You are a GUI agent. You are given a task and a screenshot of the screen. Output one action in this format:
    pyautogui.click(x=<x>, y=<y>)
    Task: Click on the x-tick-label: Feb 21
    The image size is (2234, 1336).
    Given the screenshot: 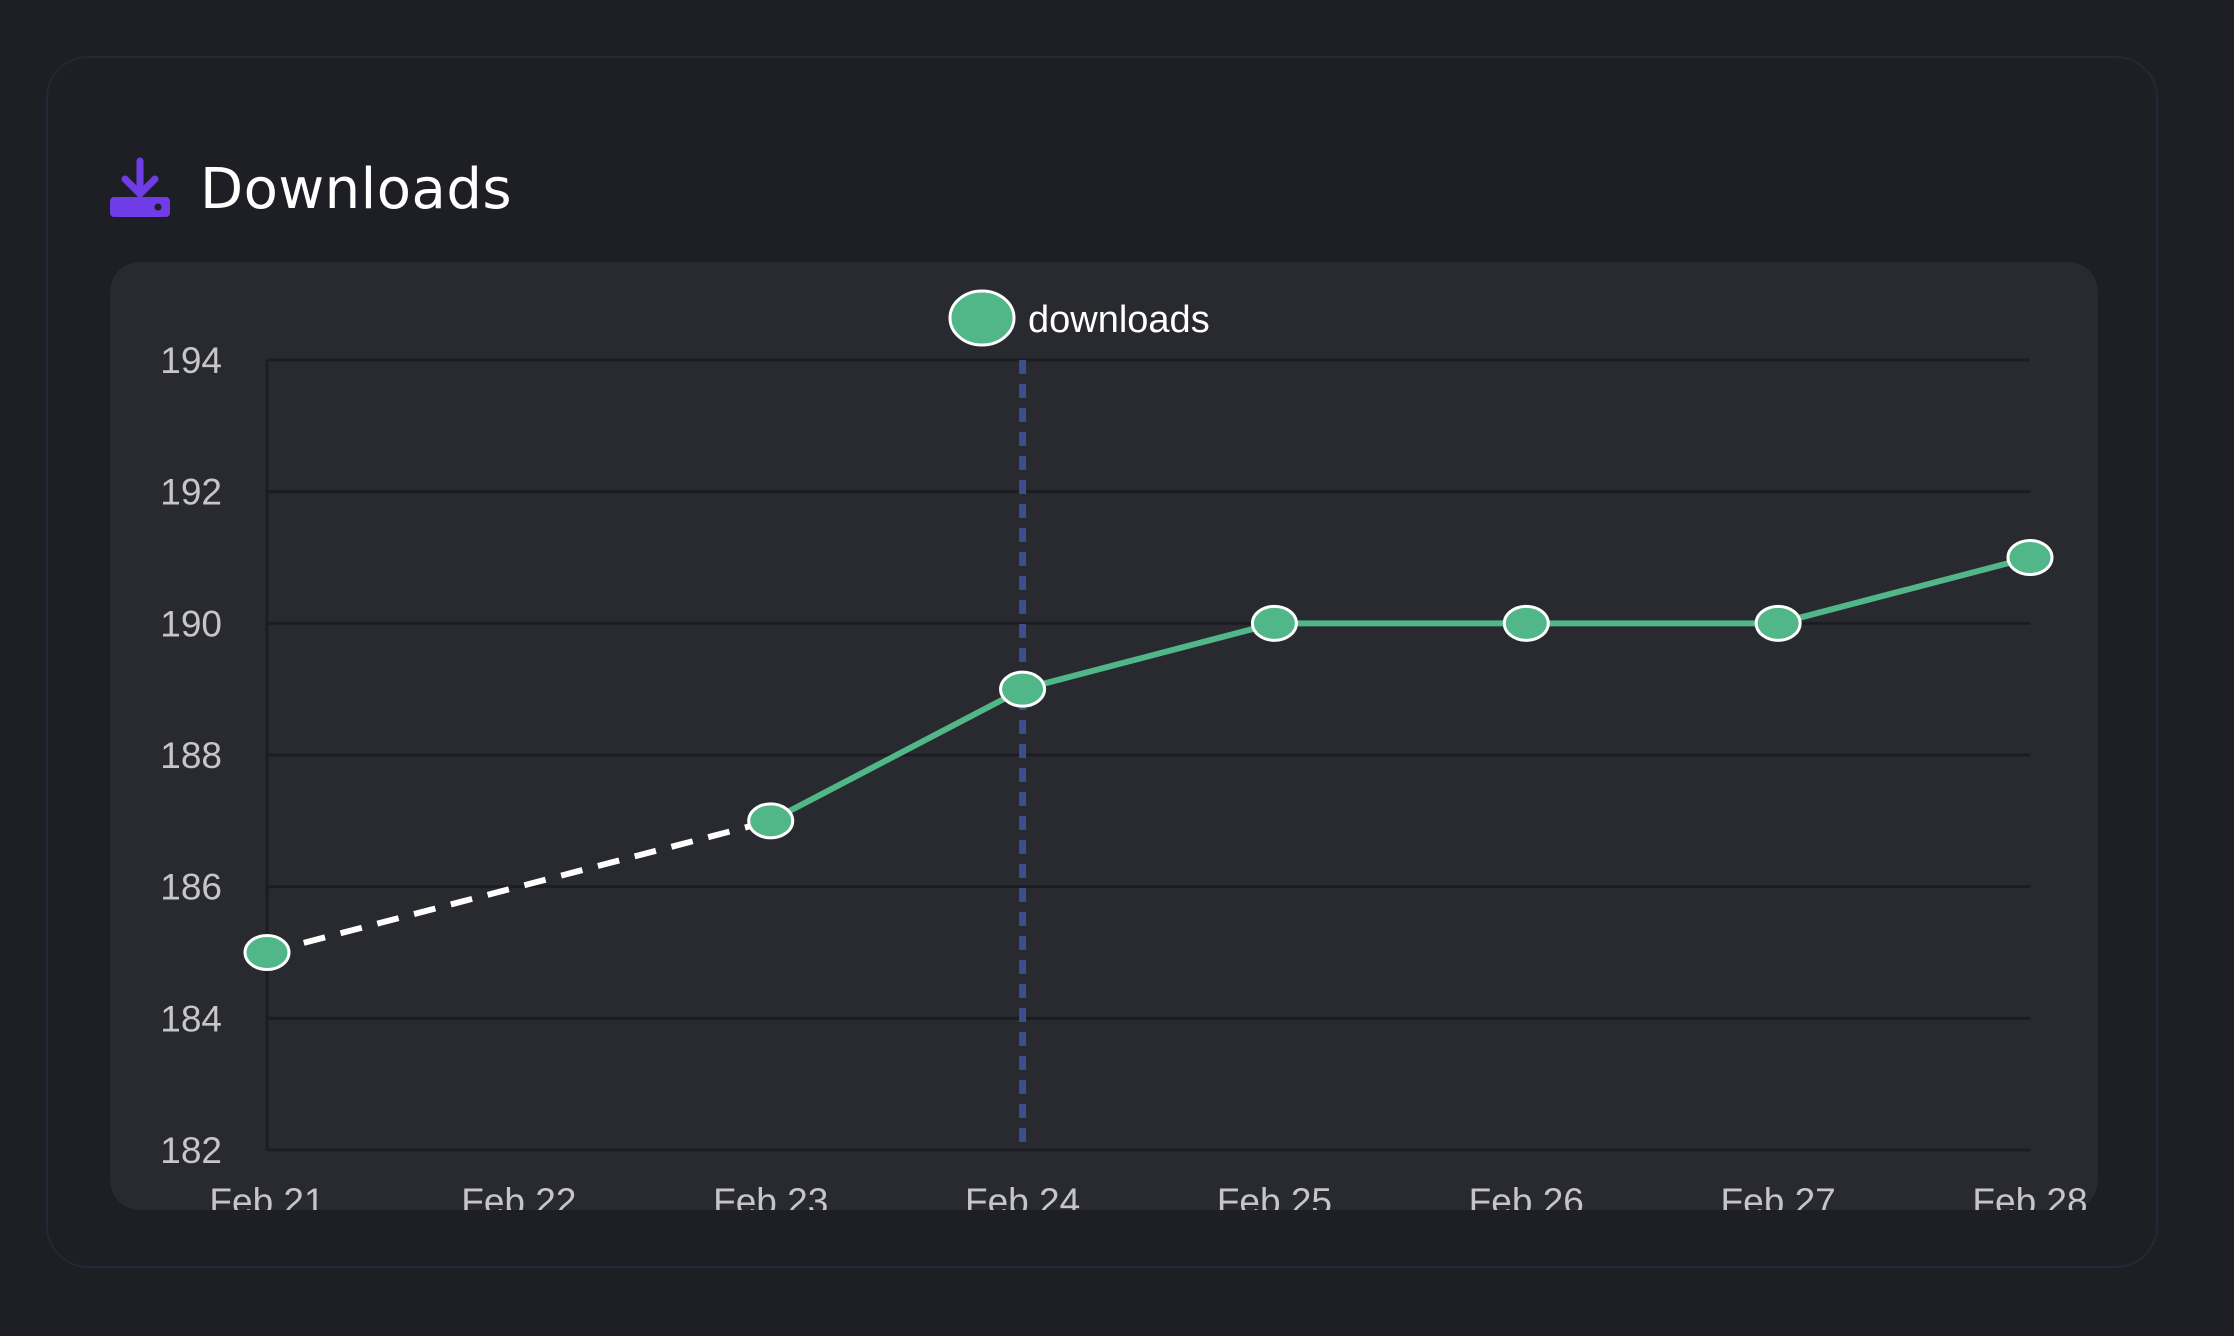 What is the action you would take?
    pyautogui.click(x=266, y=1195)
    